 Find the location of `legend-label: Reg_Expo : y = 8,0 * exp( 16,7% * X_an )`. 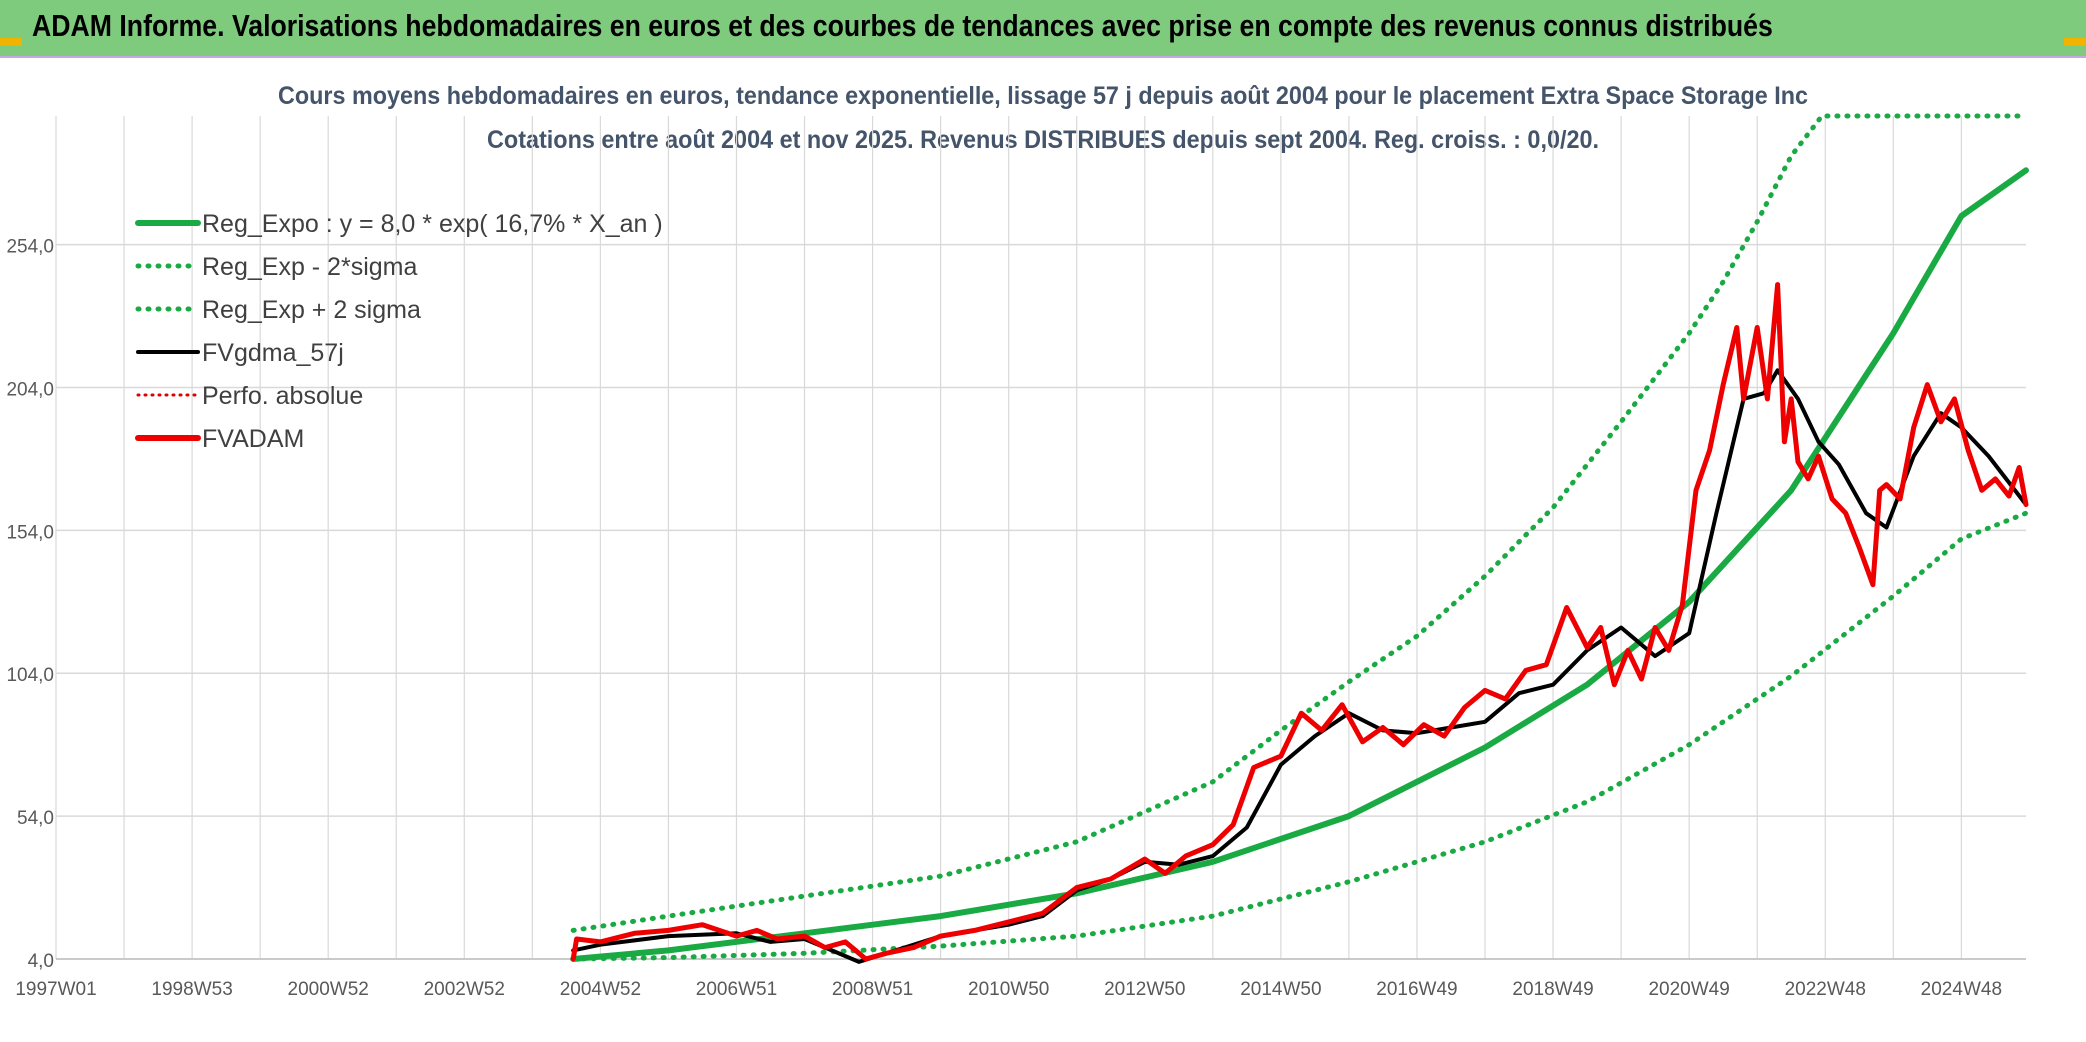

legend-label: Reg_Expo : y = 8,0 * exp( 16,7% * X_an ) is located at coordinates (432, 224).